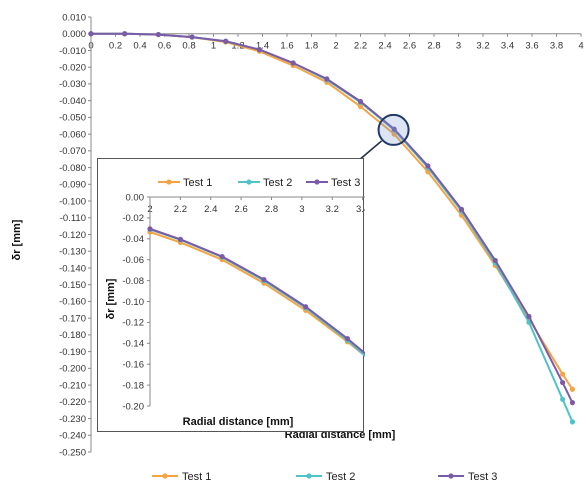 This screenshot has width=586, height=487. What do you see at coordinates (133, 406) in the screenshot?
I see `inset-y-tick-label: -0.20` at bounding box center [133, 406].